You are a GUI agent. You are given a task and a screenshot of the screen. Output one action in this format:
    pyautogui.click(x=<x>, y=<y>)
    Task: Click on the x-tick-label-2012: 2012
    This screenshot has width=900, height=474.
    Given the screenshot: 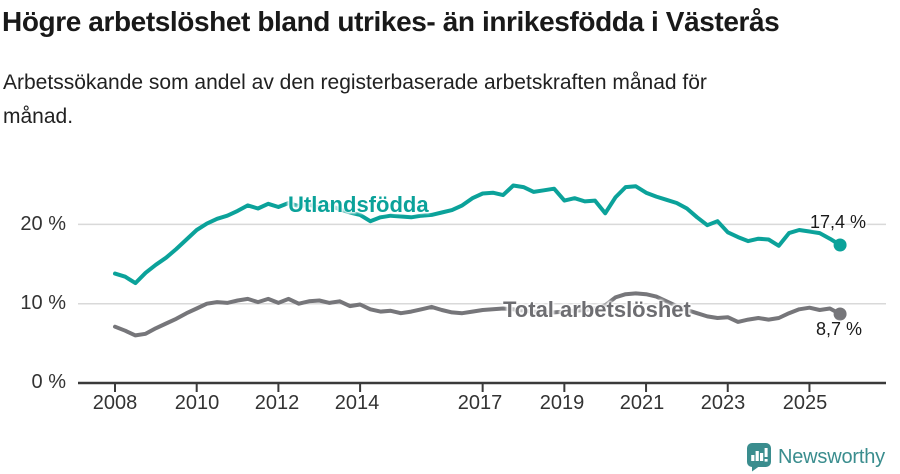 What is the action you would take?
    pyautogui.click(x=277, y=403)
    